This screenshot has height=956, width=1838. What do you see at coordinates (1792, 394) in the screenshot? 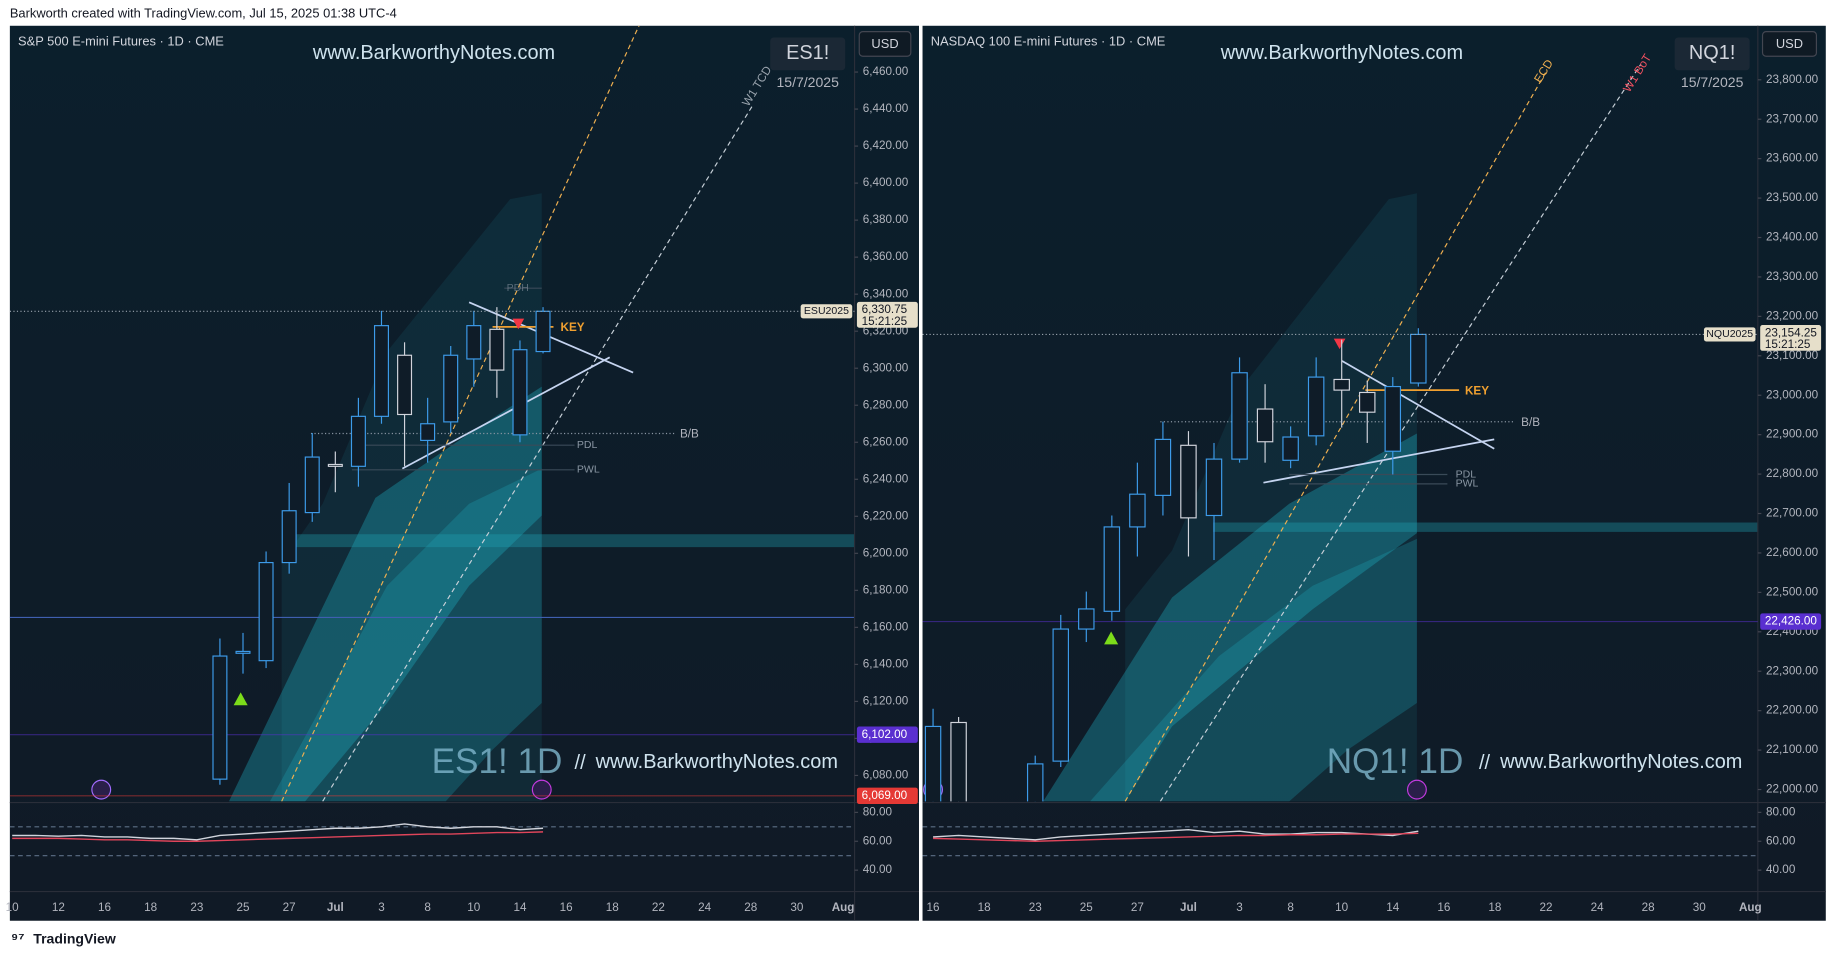
I see `y-tick-label: 23,000.00` at bounding box center [1792, 394].